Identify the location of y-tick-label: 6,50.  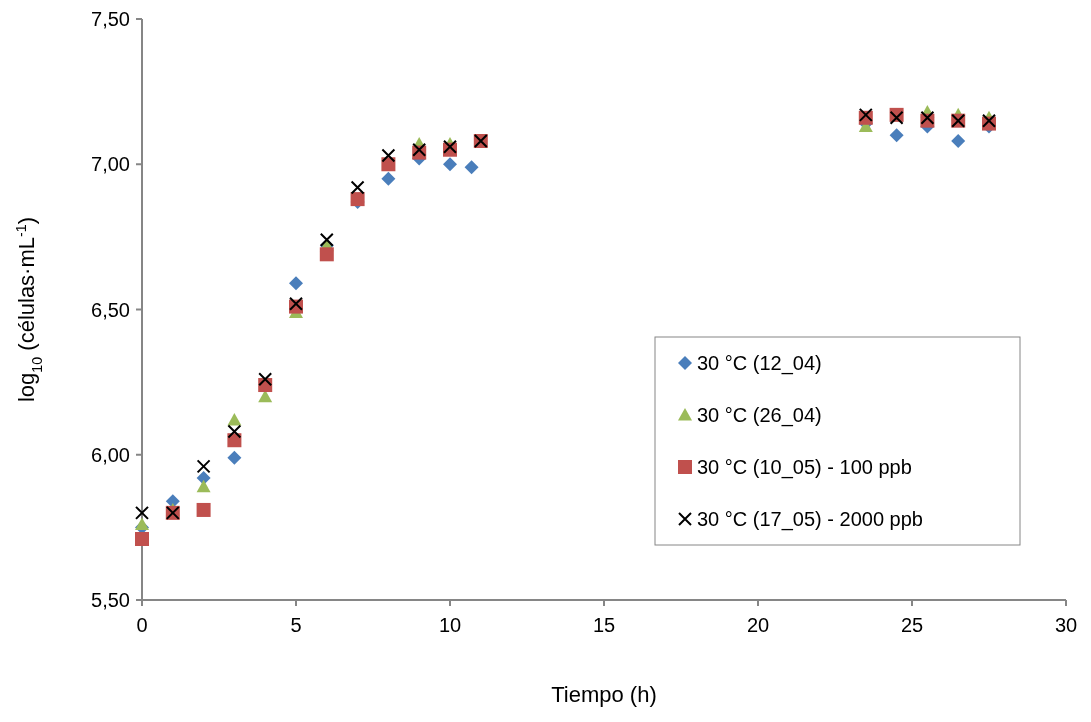
(110, 309).